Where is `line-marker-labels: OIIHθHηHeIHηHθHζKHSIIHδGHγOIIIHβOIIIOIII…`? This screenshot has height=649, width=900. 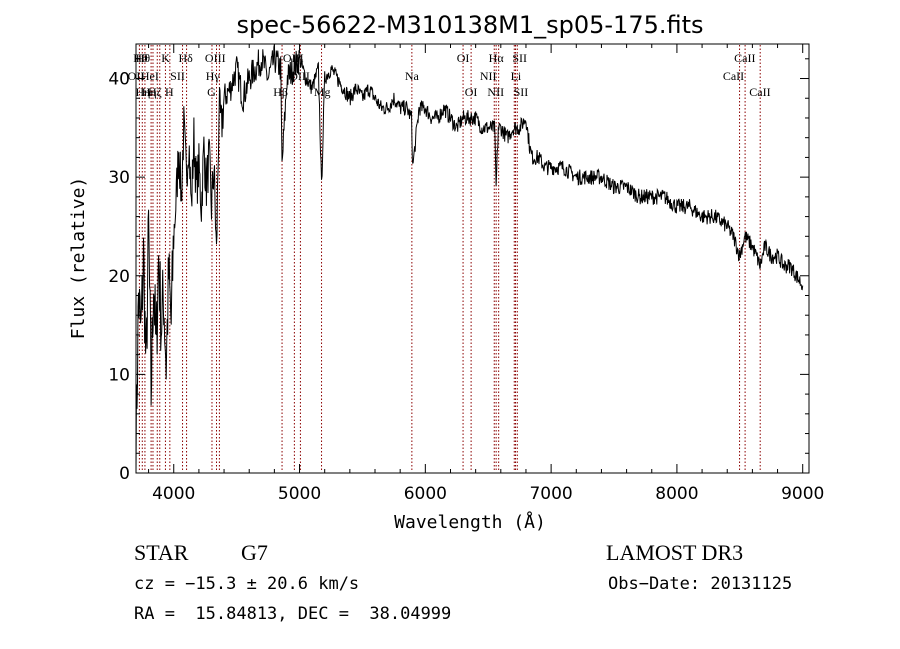 line-marker-labels: OIIHθHηHeIHηHθHζKHSIIHδGHγOIIIHβOIIIOIII… is located at coordinates (449, 75).